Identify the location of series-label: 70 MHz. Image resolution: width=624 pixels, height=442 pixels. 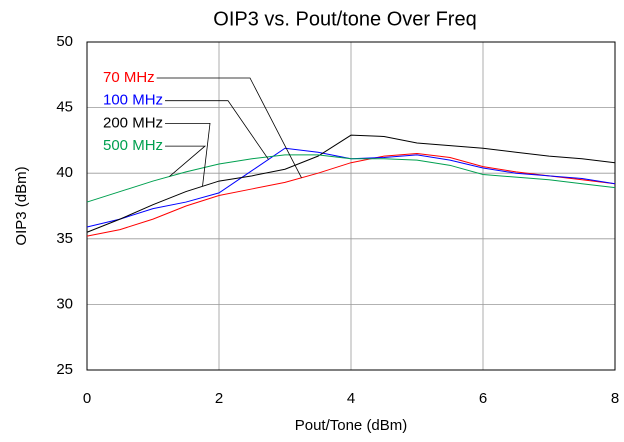
(129, 77).